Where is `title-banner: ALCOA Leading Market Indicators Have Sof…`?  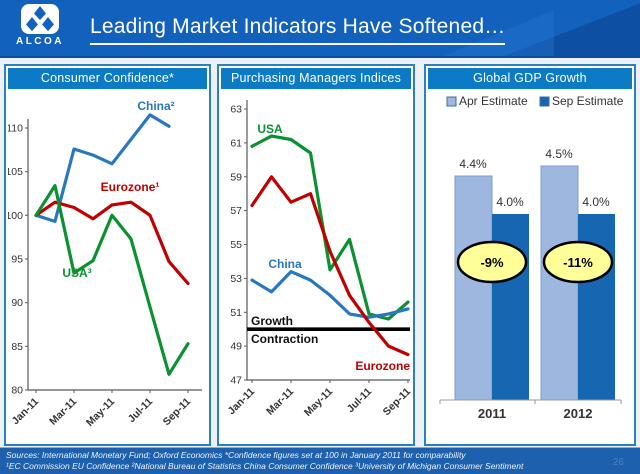 title-banner: ALCOA Leading Market Indicators Have Sof… is located at coordinates (320, 29).